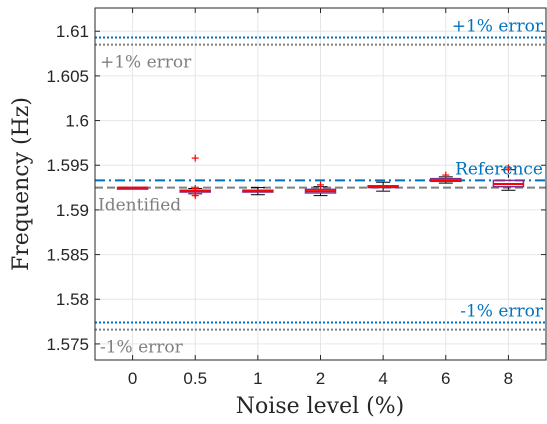 This screenshot has height=424, width=547. Describe the element at coordinates (67, 76) in the screenshot. I see `y-tick-label: 1.605` at that location.